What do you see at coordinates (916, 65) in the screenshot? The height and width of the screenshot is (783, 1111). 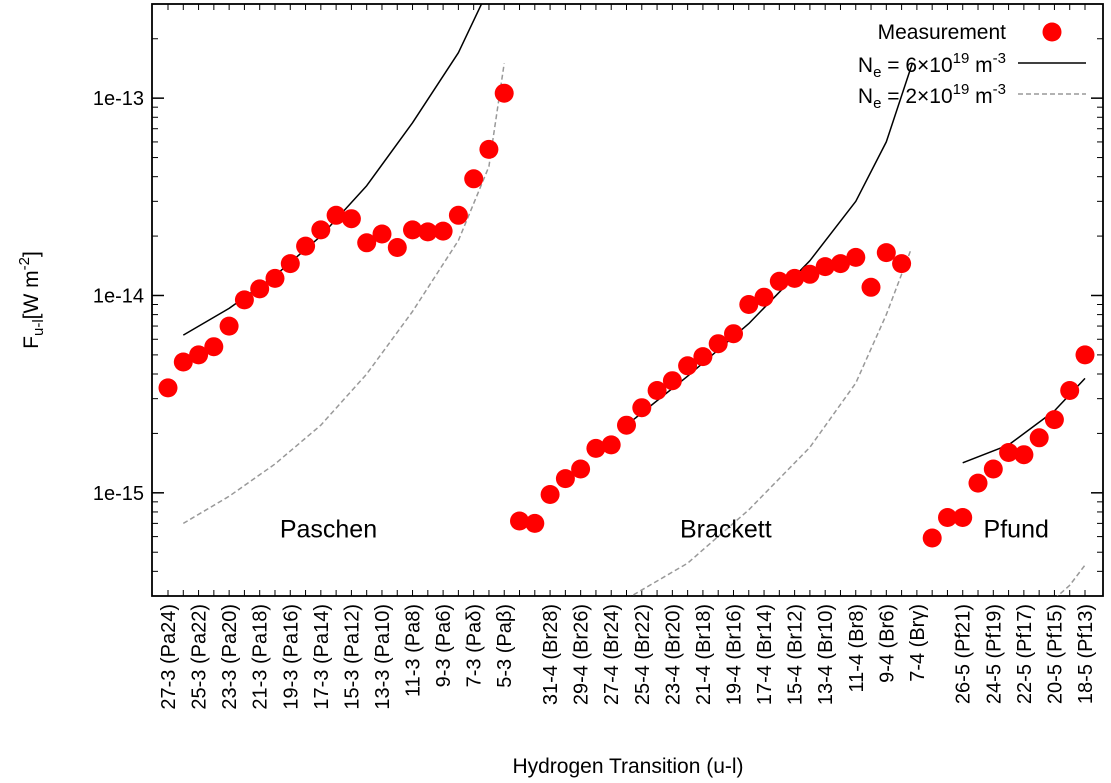 I see `legend-ne6-mid: = 6×10` at bounding box center [916, 65].